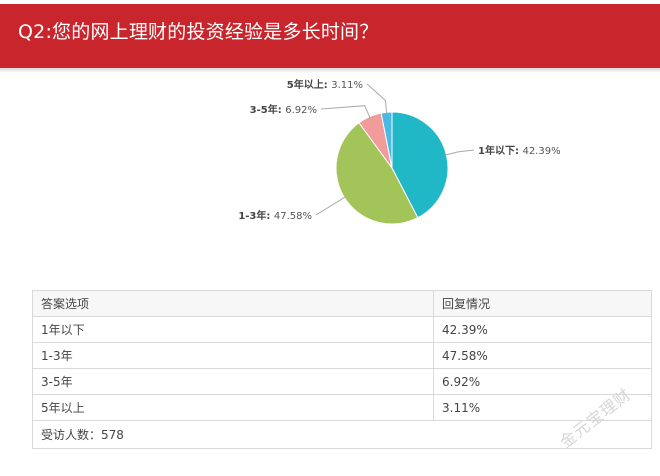  Describe the element at coordinates (233, 303) in the screenshot. I see `header-option: 答案选项` at that location.